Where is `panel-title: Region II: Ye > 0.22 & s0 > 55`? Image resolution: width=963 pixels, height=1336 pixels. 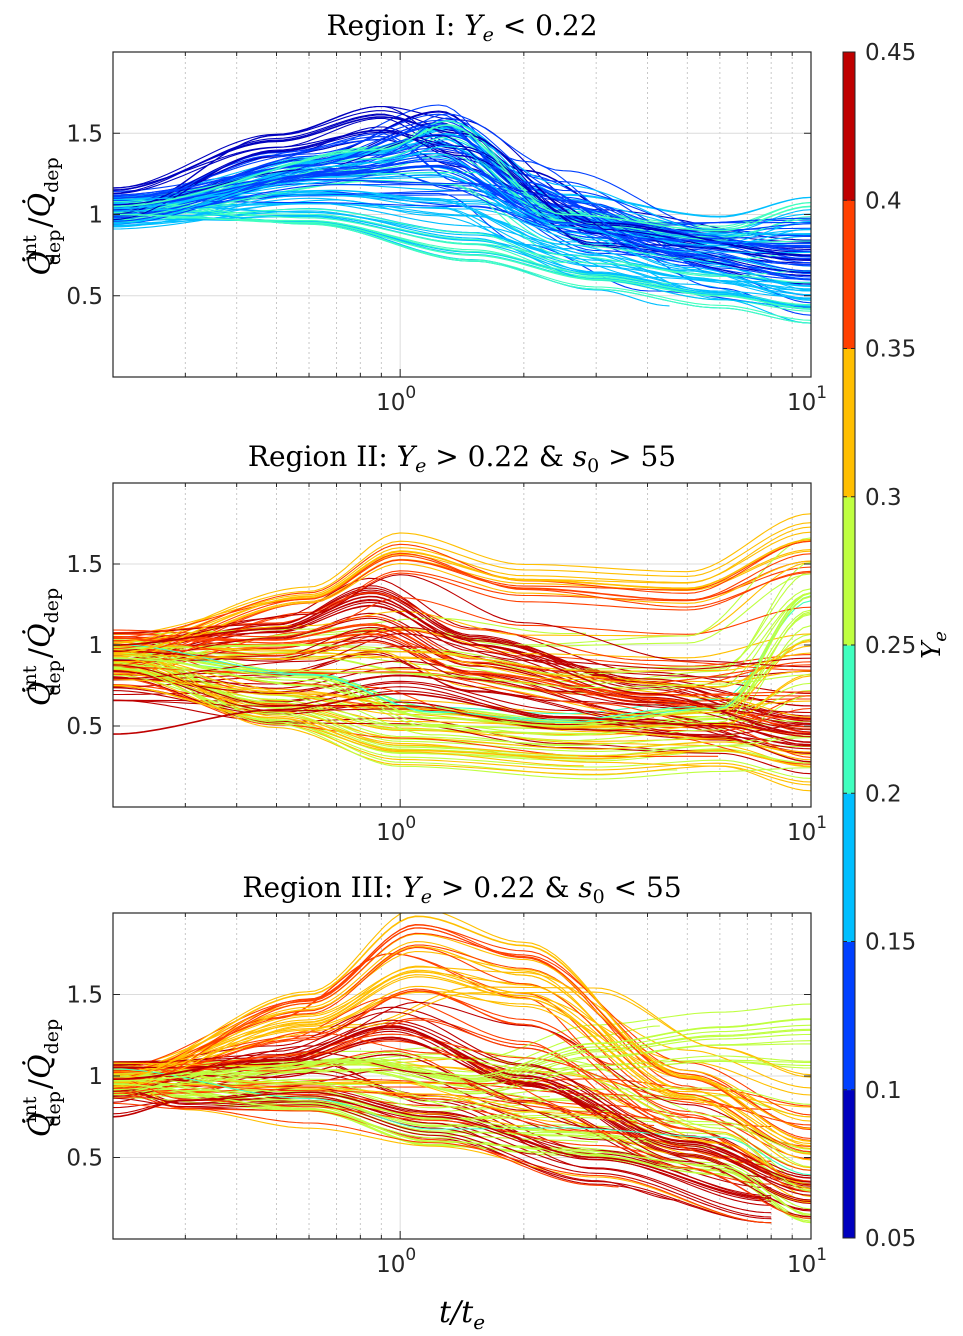
panel-title: Region II: Ye > 0.22 & s0 > 55 is located at coordinates (462, 458).